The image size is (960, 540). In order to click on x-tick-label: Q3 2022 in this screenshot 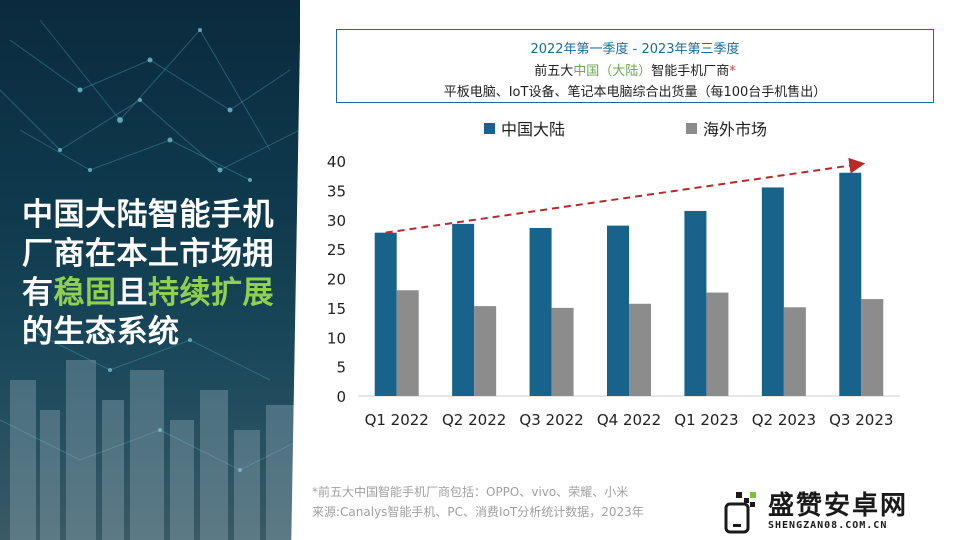, I will do `click(551, 420)`.